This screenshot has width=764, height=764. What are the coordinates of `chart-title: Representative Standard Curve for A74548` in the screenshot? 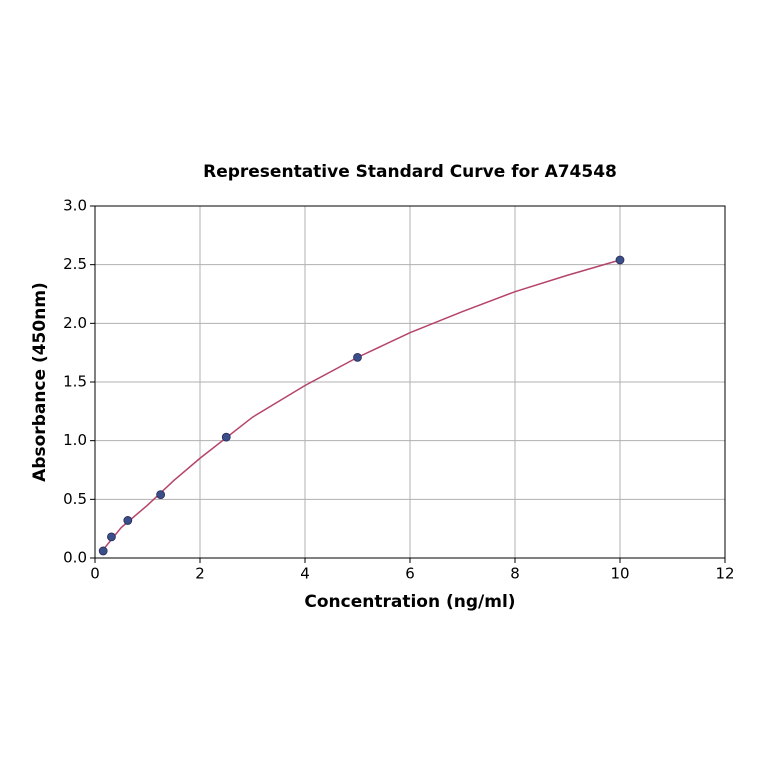 It's located at (410, 172).